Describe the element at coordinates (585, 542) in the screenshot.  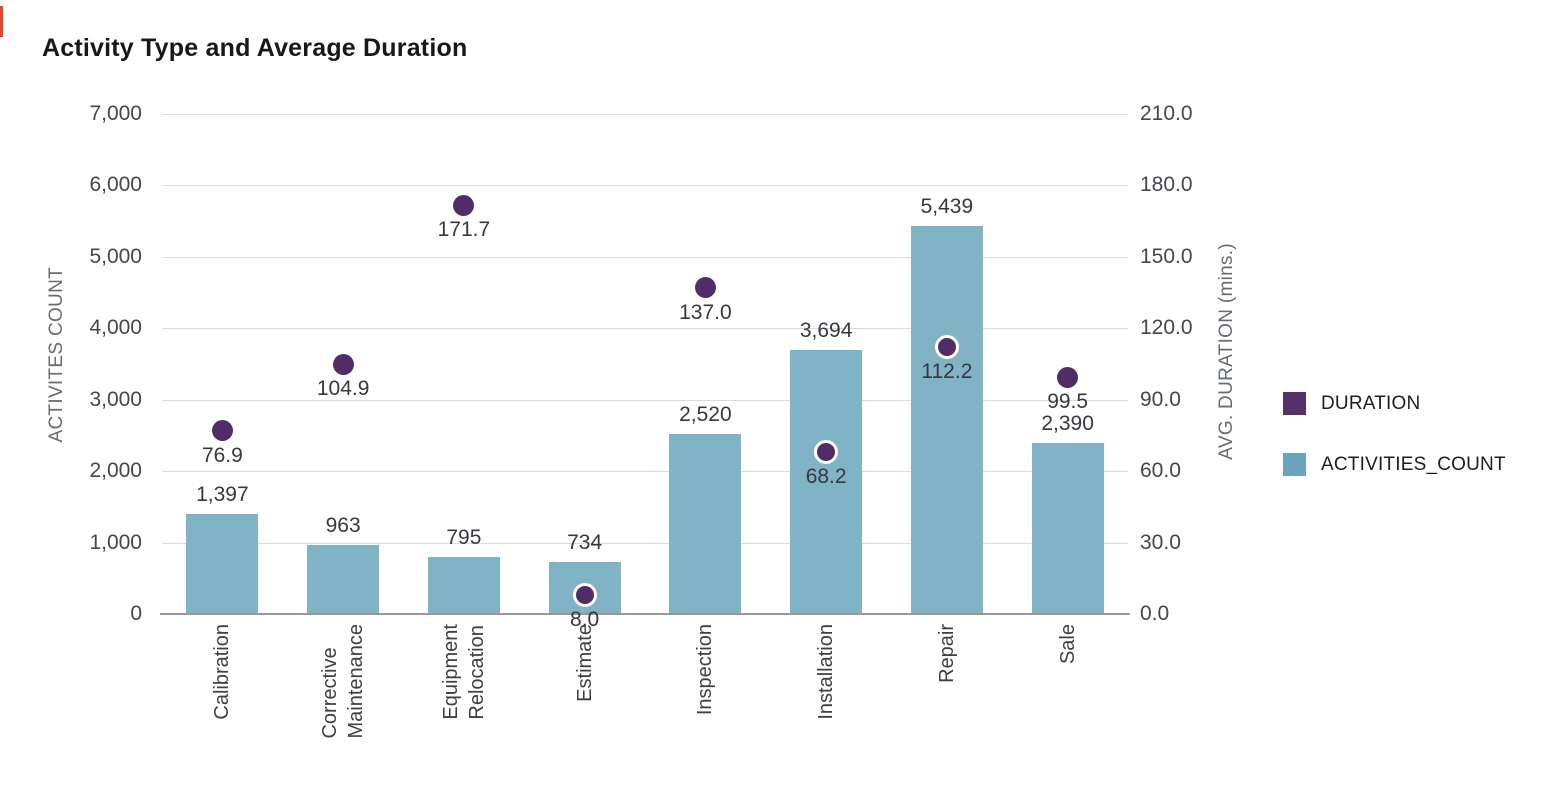
I see `bar-value-label: 734` at that location.